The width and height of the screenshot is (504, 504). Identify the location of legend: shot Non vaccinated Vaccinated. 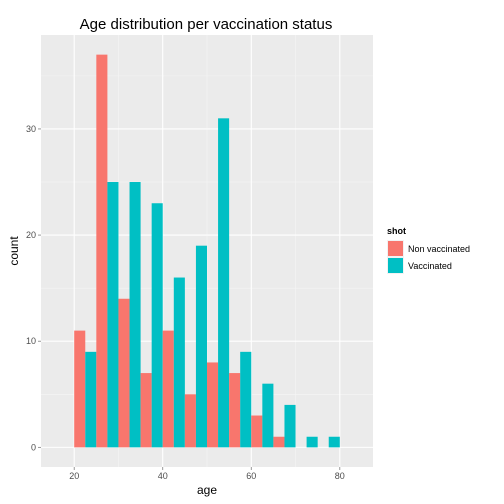
(428, 250).